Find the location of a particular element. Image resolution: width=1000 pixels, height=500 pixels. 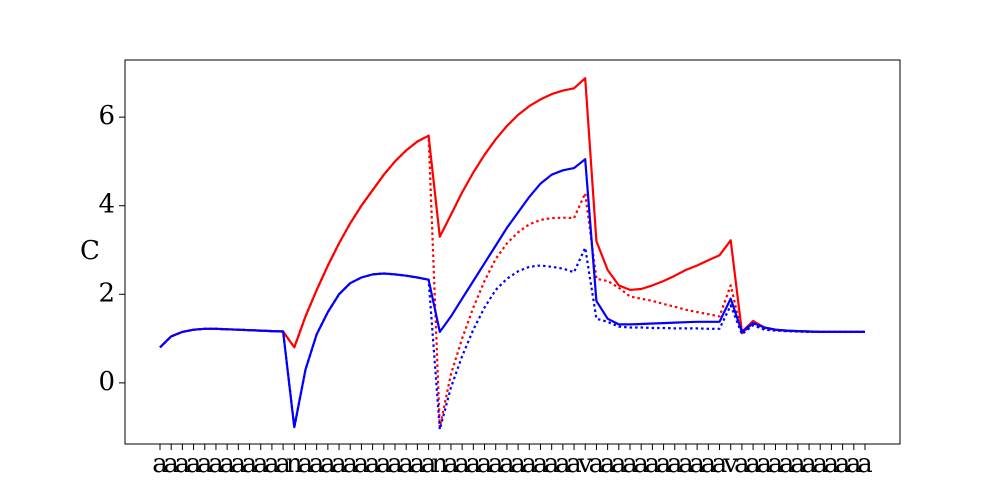

y-tick-label: 6 is located at coordinates (106, 116).